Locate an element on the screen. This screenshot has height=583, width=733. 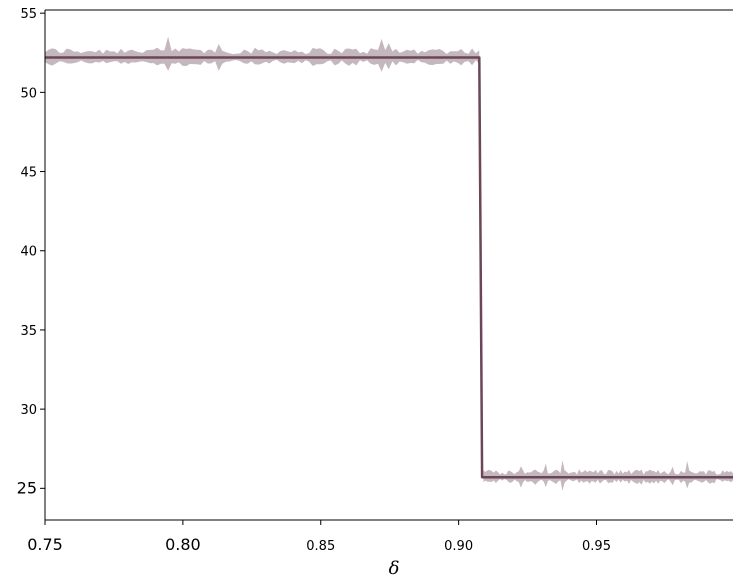
x-tick-label-4: 0.90 is located at coordinates (458, 546).